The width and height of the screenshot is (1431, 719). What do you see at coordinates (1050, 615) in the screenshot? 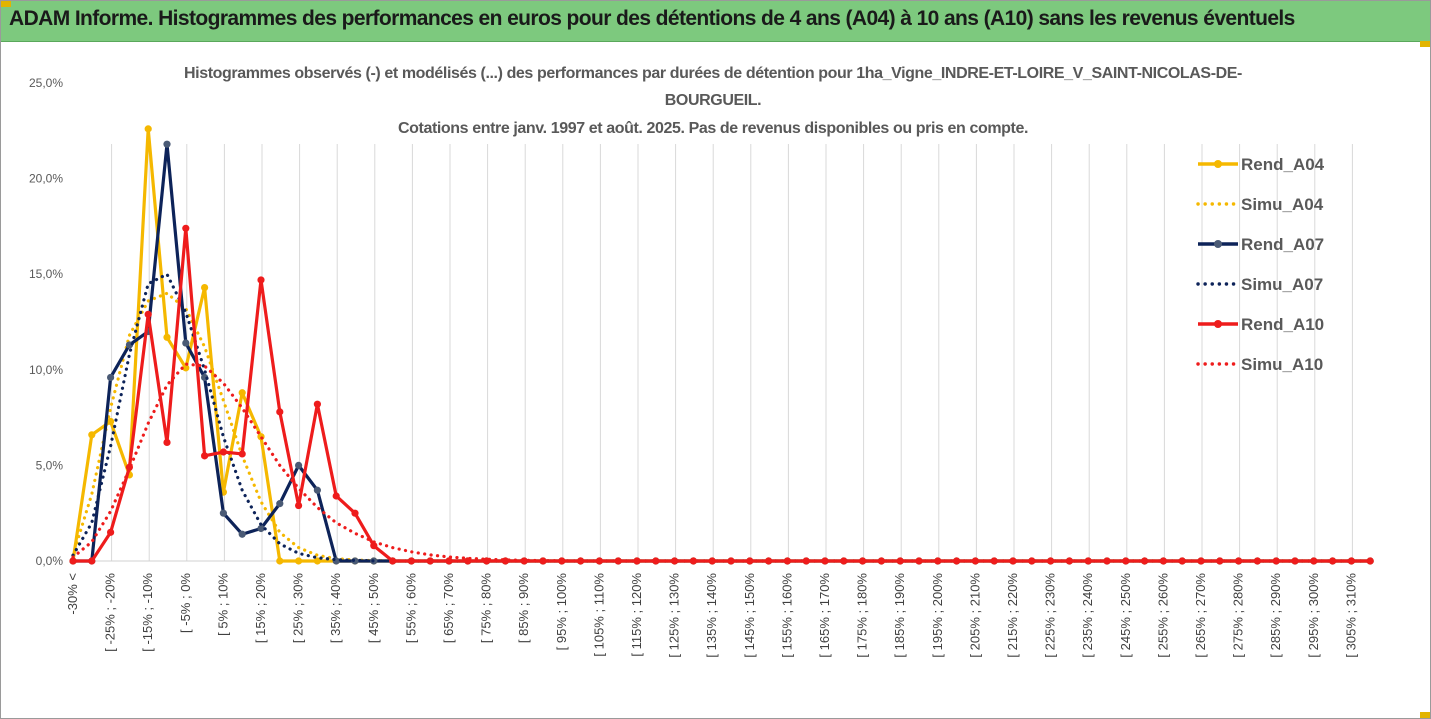
I see `x-tick-label: [ 225% ; 230%` at bounding box center [1050, 615].